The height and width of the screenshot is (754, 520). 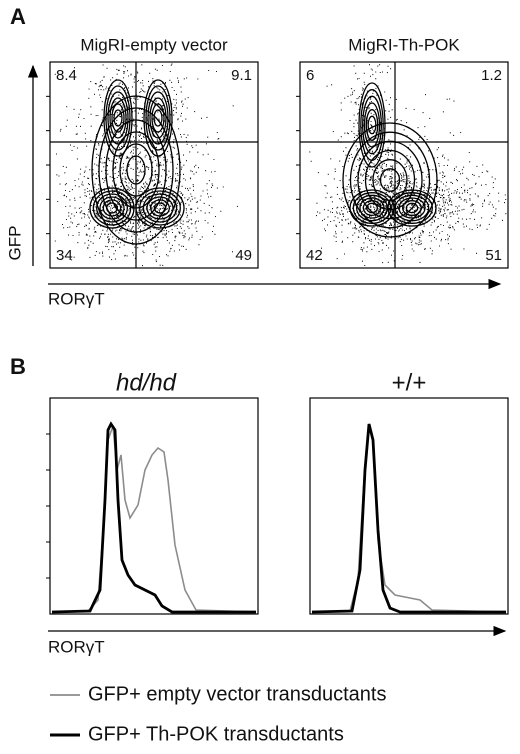 I want to click on plot-title: MigRI-empty vector, so click(x=154, y=44).